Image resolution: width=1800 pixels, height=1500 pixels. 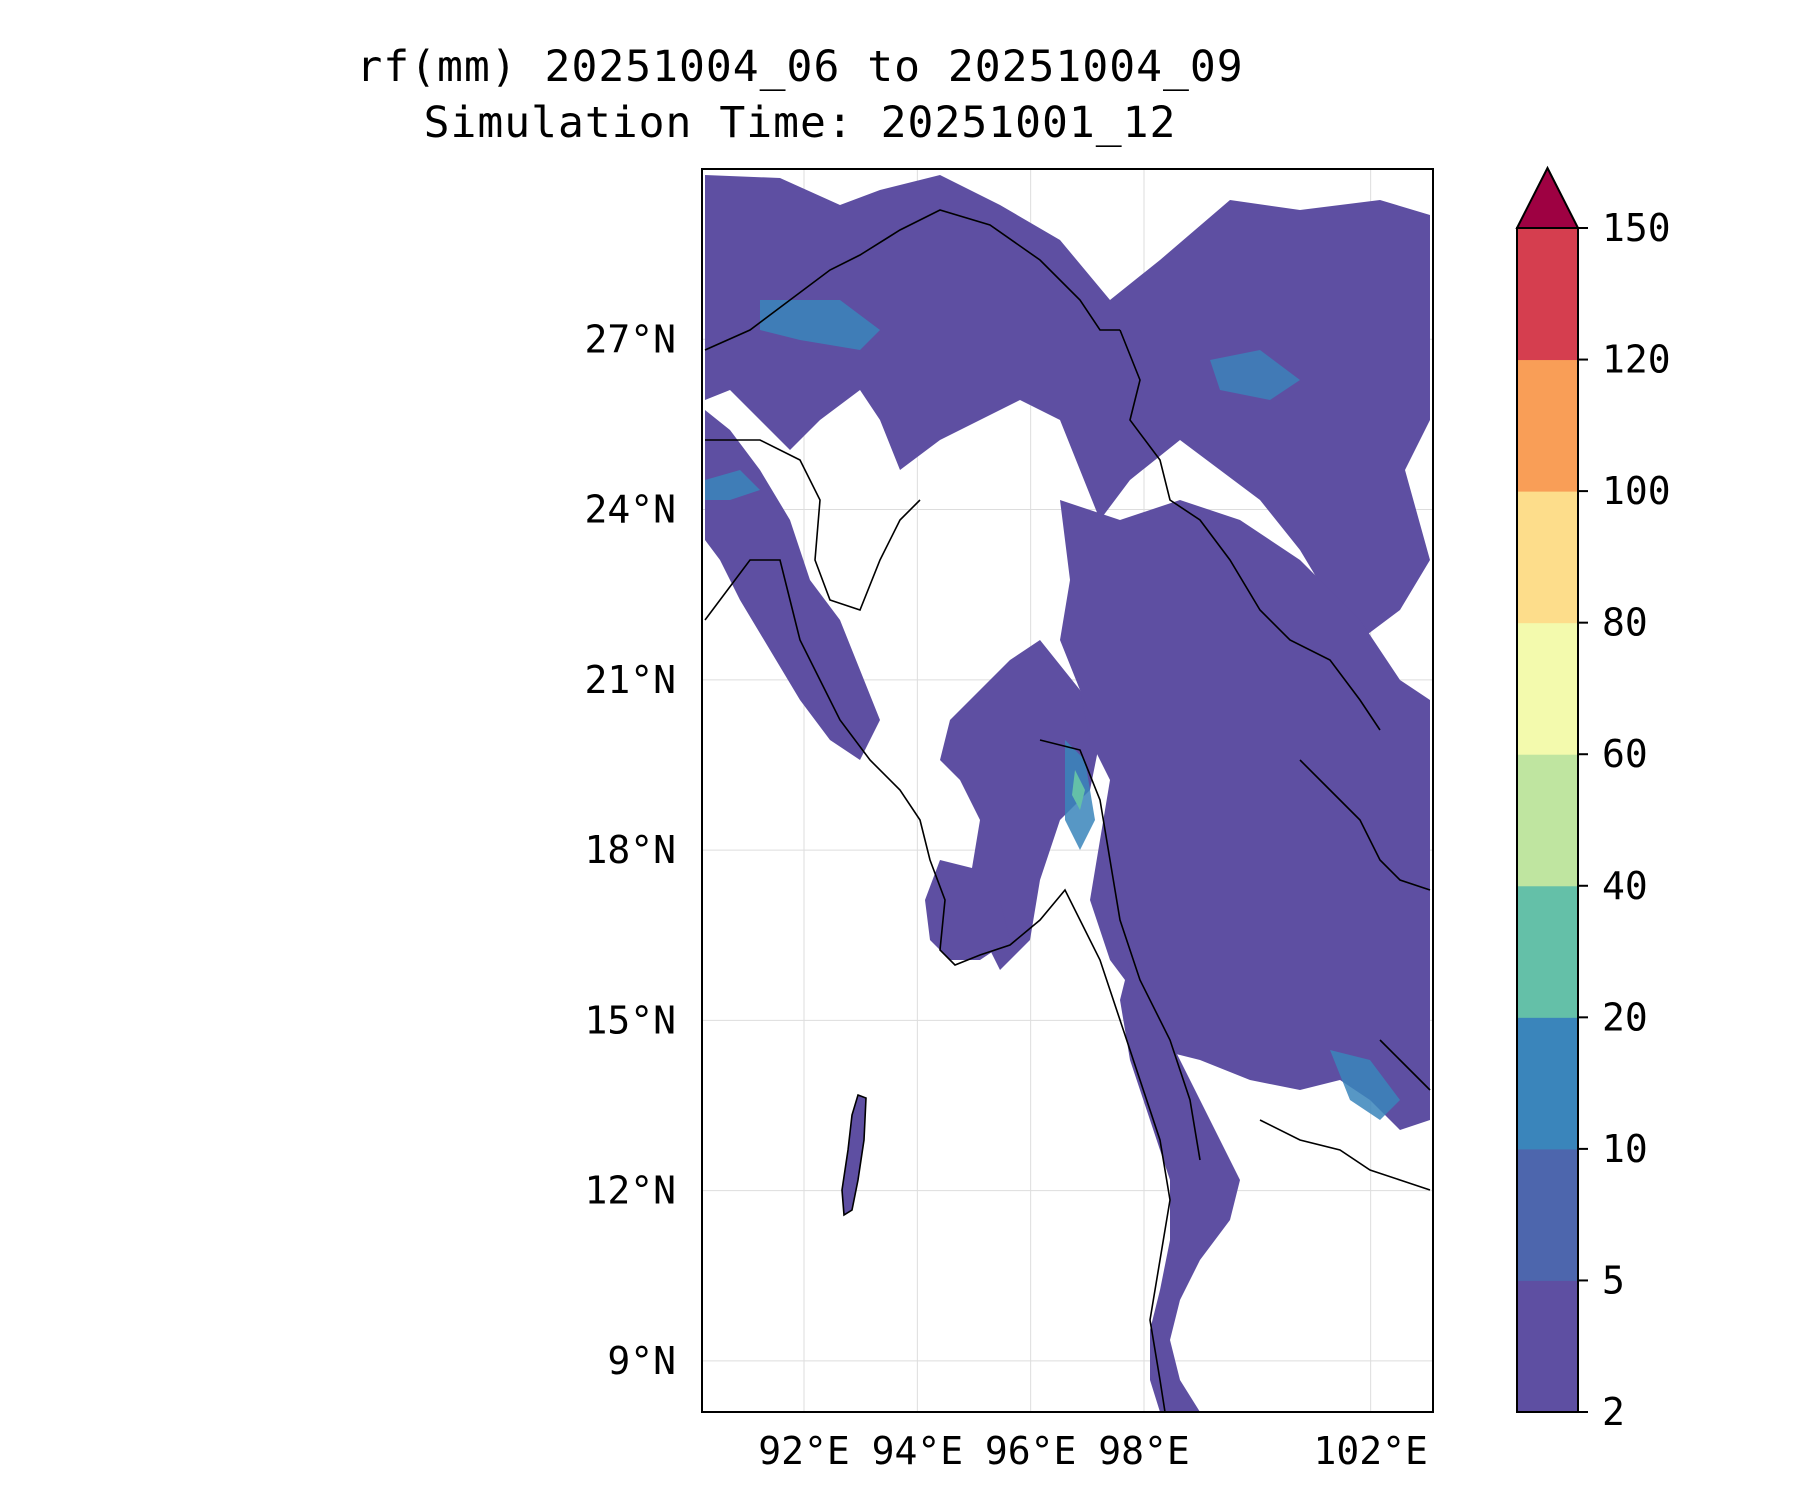 What do you see at coordinates (630, 680) in the screenshot?
I see `lat-tick-label: 21°N` at bounding box center [630, 680].